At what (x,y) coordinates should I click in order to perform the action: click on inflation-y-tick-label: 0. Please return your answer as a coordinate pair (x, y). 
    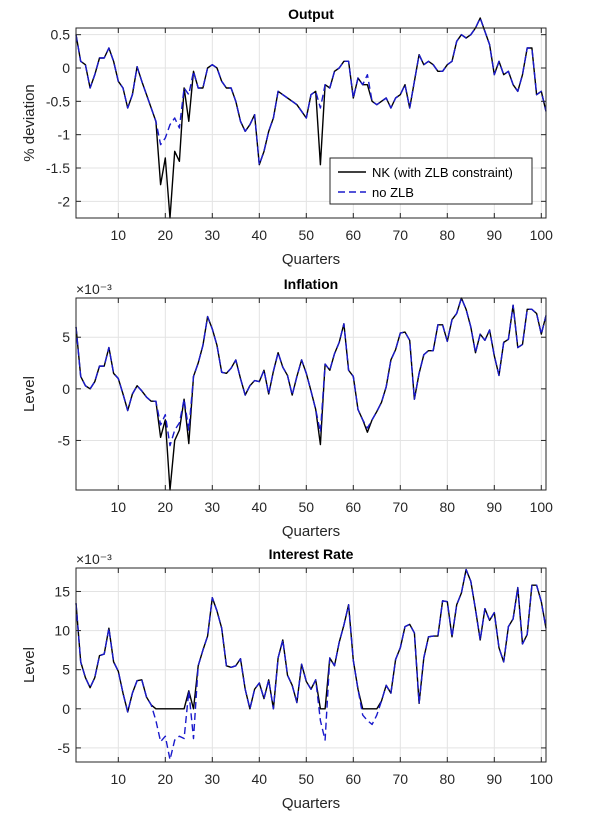
    Looking at the image, I should click on (66, 389).